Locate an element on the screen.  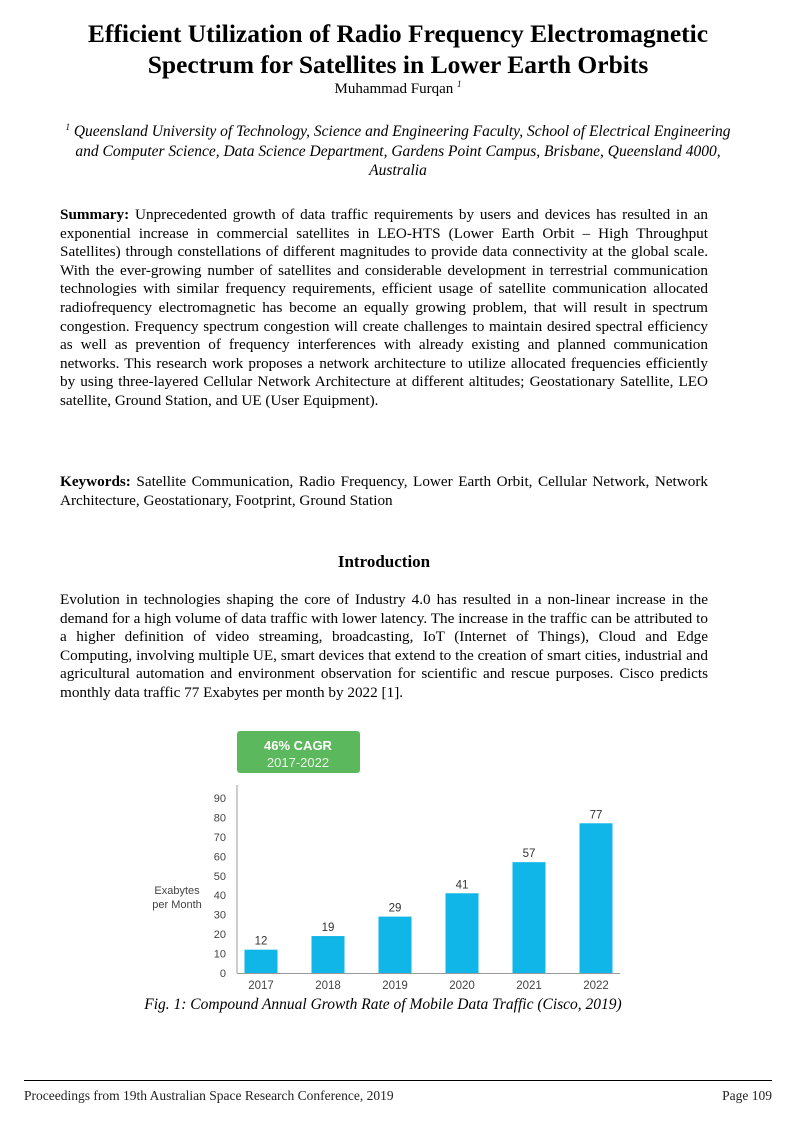
author: Muhammad Furqan 1 is located at coordinates (398, 88).